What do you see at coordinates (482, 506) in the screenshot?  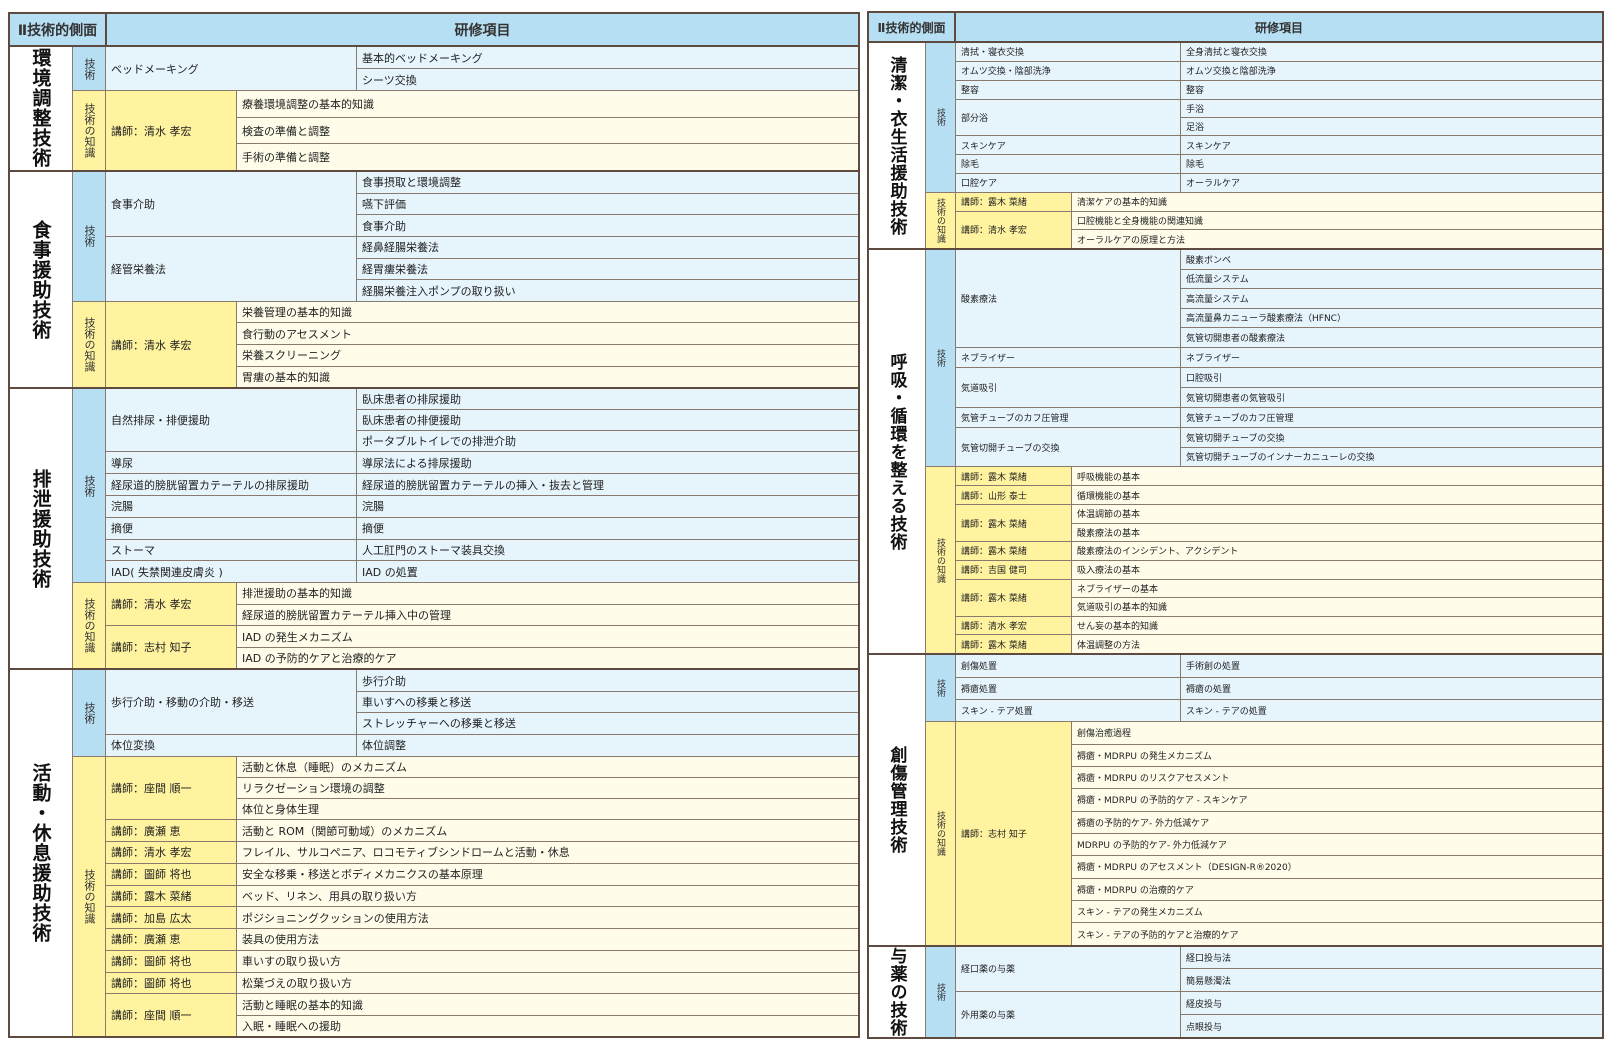 I see `table-row: 浣腸 浣腸` at bounding box center [482, 506].